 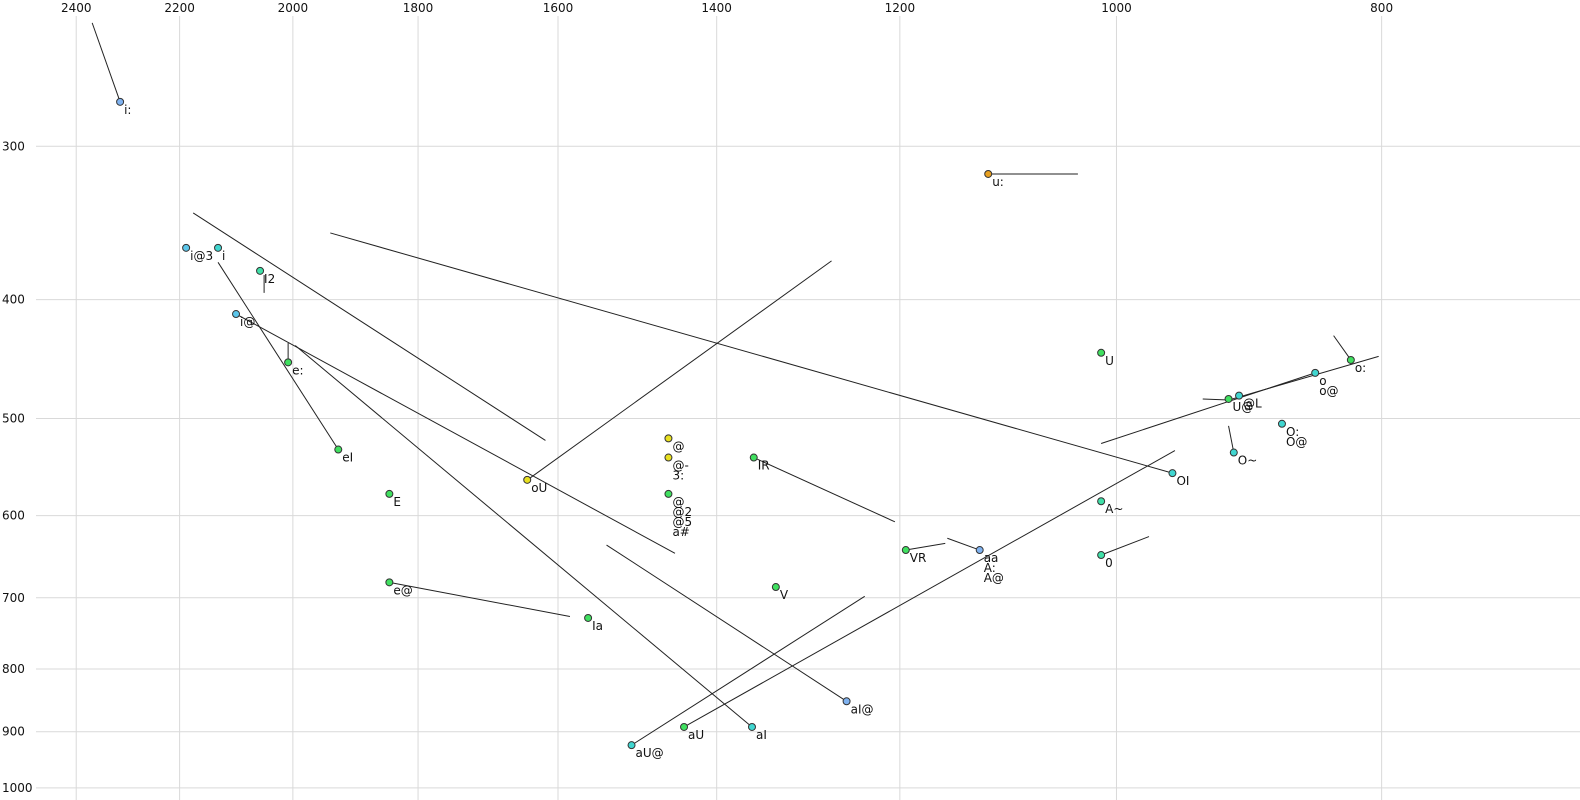 What do you see at coordinates (402, 590) in the screenshot?
I see `vowel-label: e@` at bounding box center [402, 590].